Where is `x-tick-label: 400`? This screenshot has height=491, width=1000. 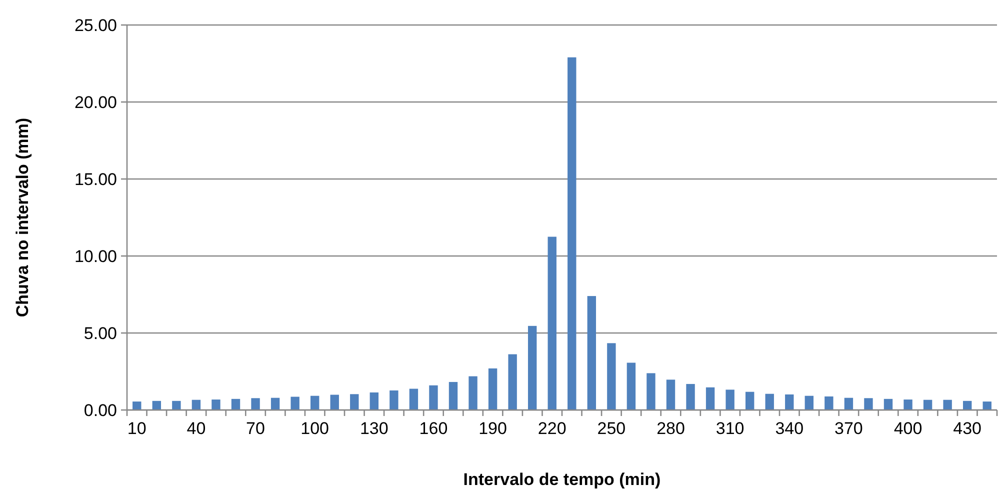
x-tick-label: 400 is located at coordinates (908, 428).